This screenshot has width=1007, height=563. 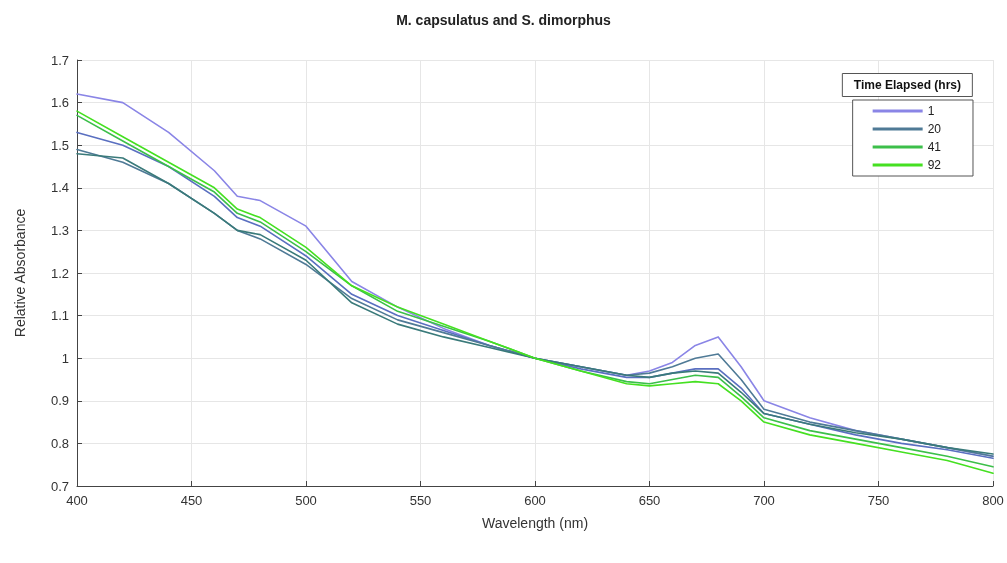 What do you see at coordinates (878, 500) in the screenshot?
I see `x-tick-label: 750` at bounding box center [878, 500].